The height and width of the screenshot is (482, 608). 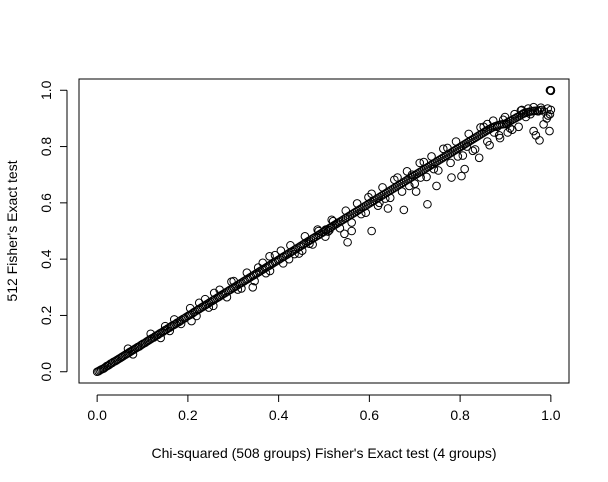 What do you see at coordinates (551, 415) in the screenshot?
I see `x-tick-label: 1.0` at bounding box center [551, 415].